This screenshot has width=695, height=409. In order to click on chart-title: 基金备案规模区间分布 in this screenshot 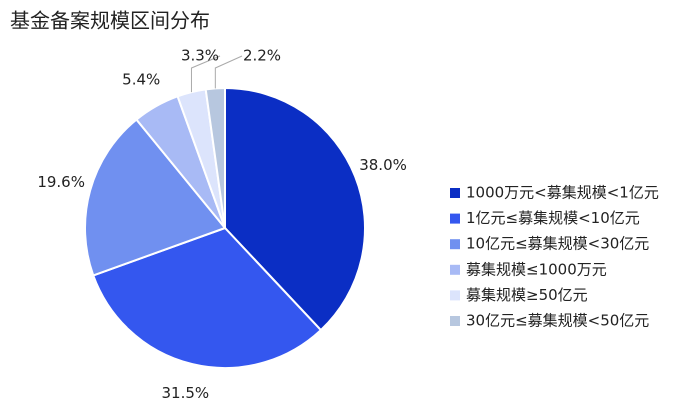, I will do `click(110, 21)`.